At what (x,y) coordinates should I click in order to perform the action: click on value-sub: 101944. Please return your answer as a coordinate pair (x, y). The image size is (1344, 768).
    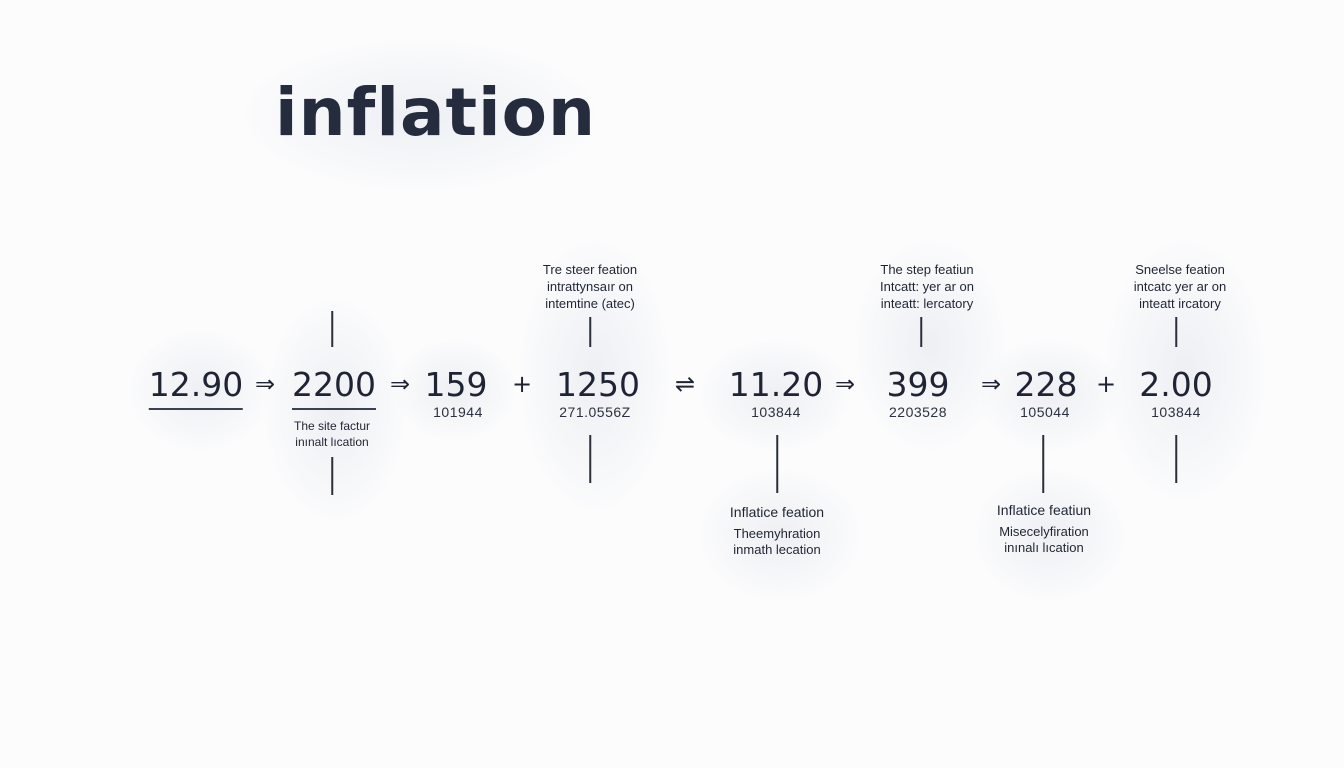
    Looking at the image, I should click on (458, 412).